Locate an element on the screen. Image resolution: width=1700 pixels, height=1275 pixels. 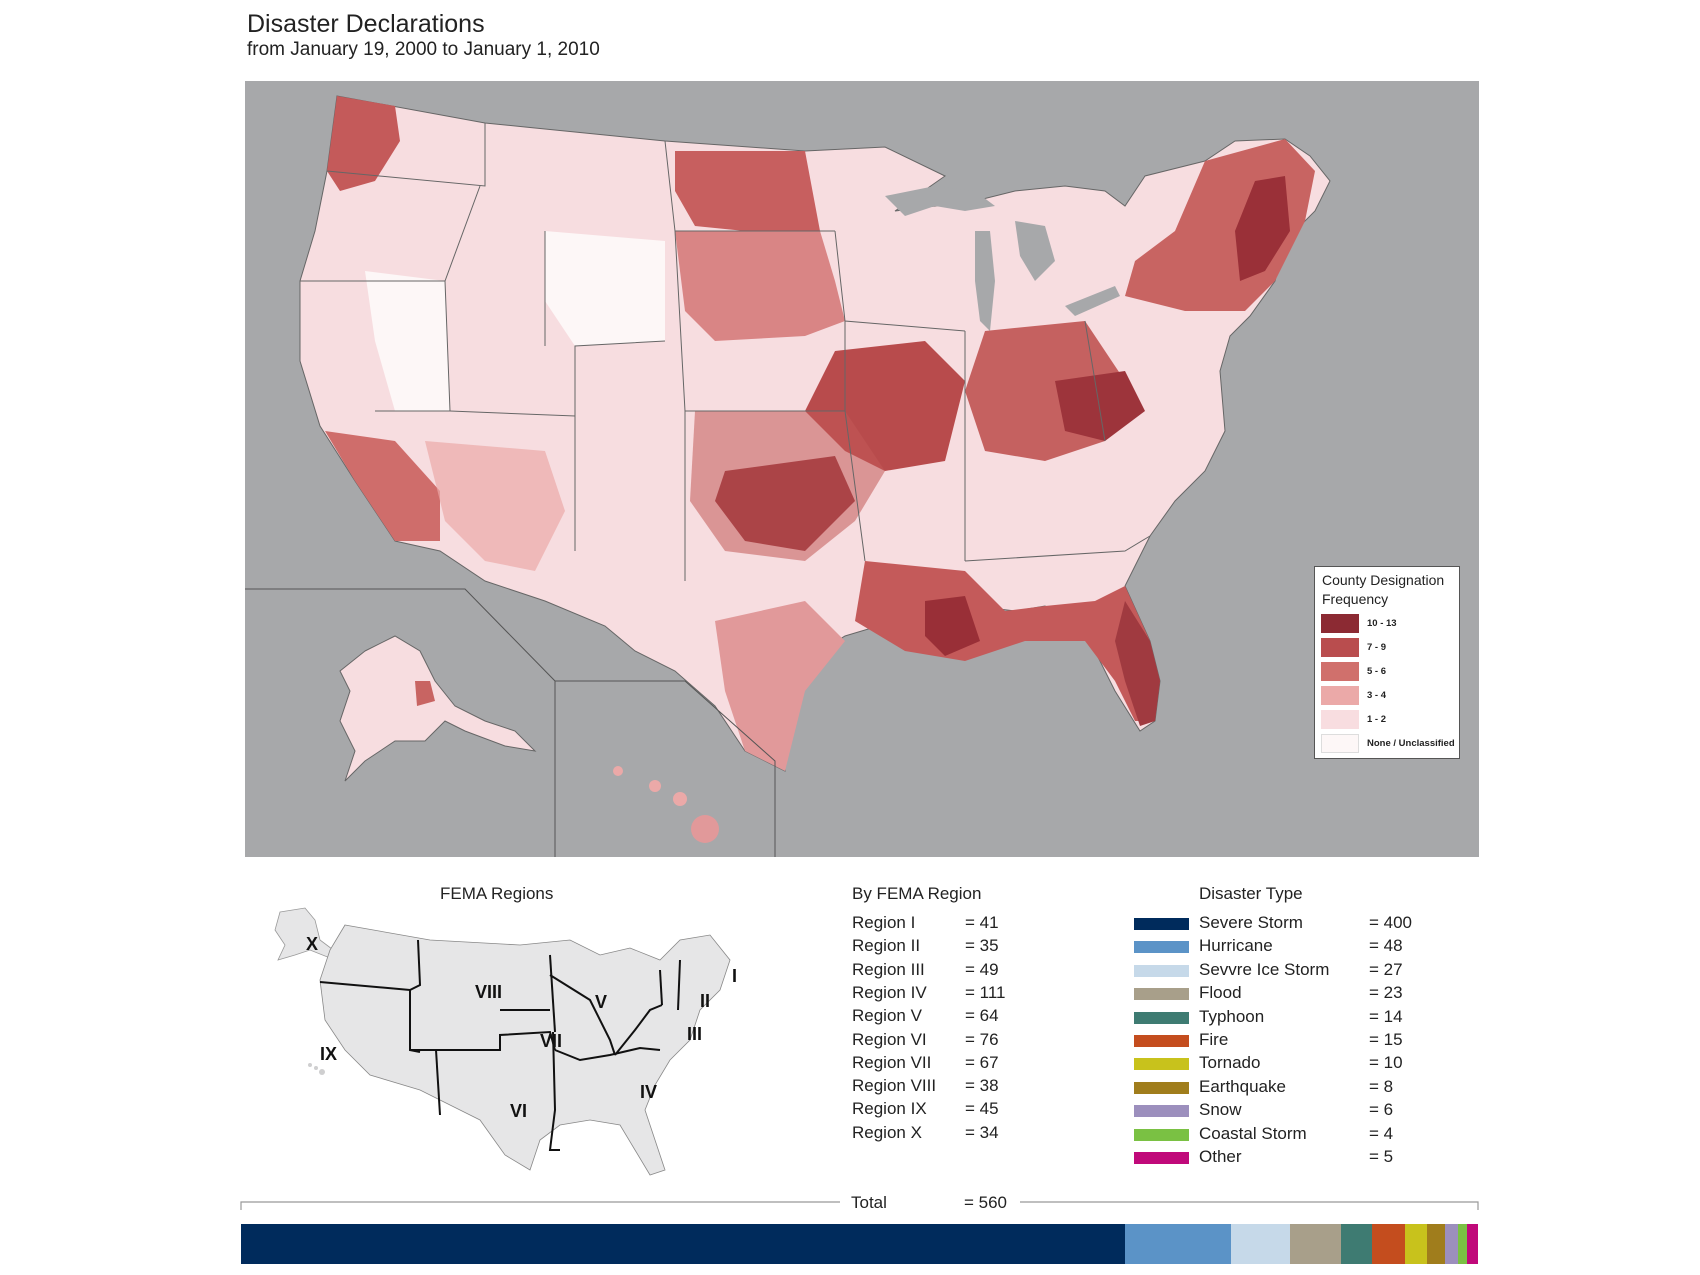
region-florida-core is located at coordinates (1137, 663).